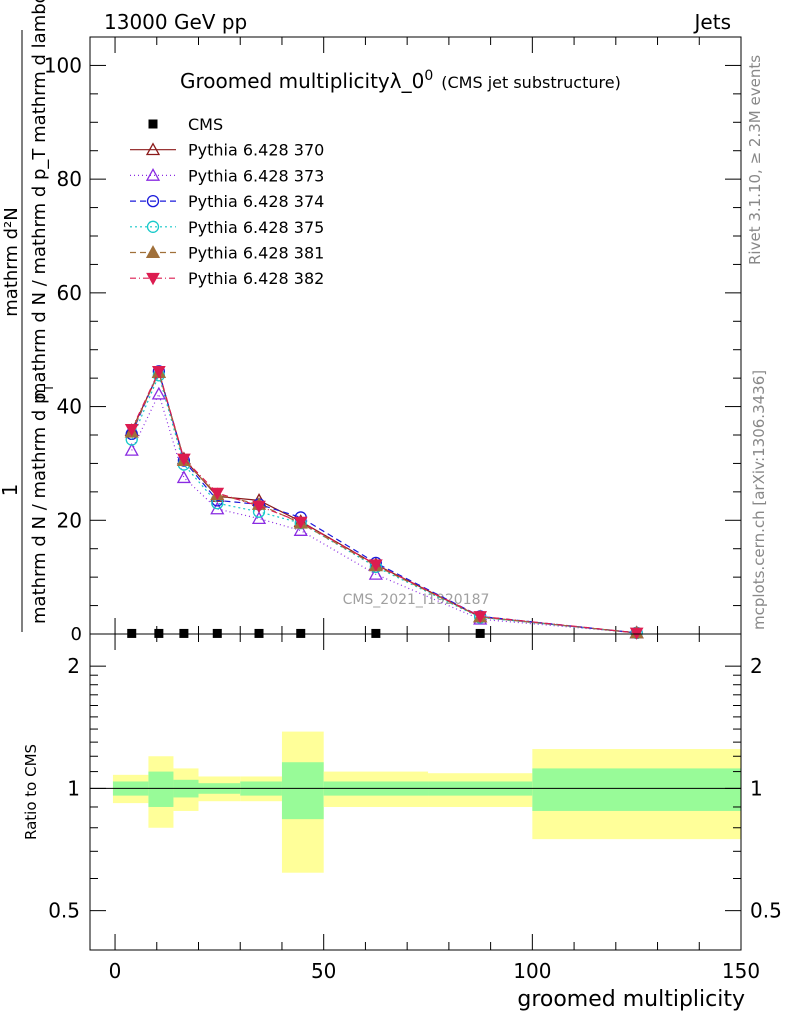 The height and width of the screenshot is (1024, 786). Describe the element at coordinates (63, 65) in the screenshot. I see `y-tick-label: 100` at that location.